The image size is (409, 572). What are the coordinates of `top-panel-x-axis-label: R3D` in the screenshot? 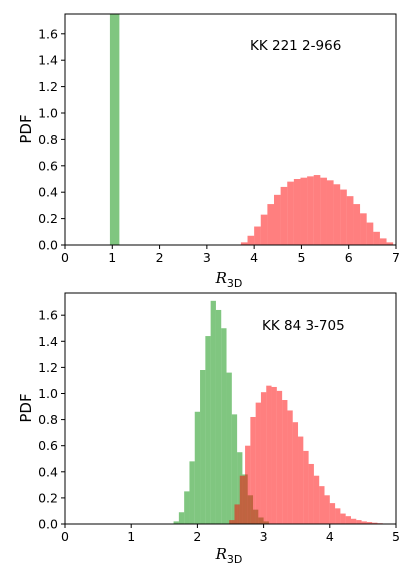 It's located at (229, 279).